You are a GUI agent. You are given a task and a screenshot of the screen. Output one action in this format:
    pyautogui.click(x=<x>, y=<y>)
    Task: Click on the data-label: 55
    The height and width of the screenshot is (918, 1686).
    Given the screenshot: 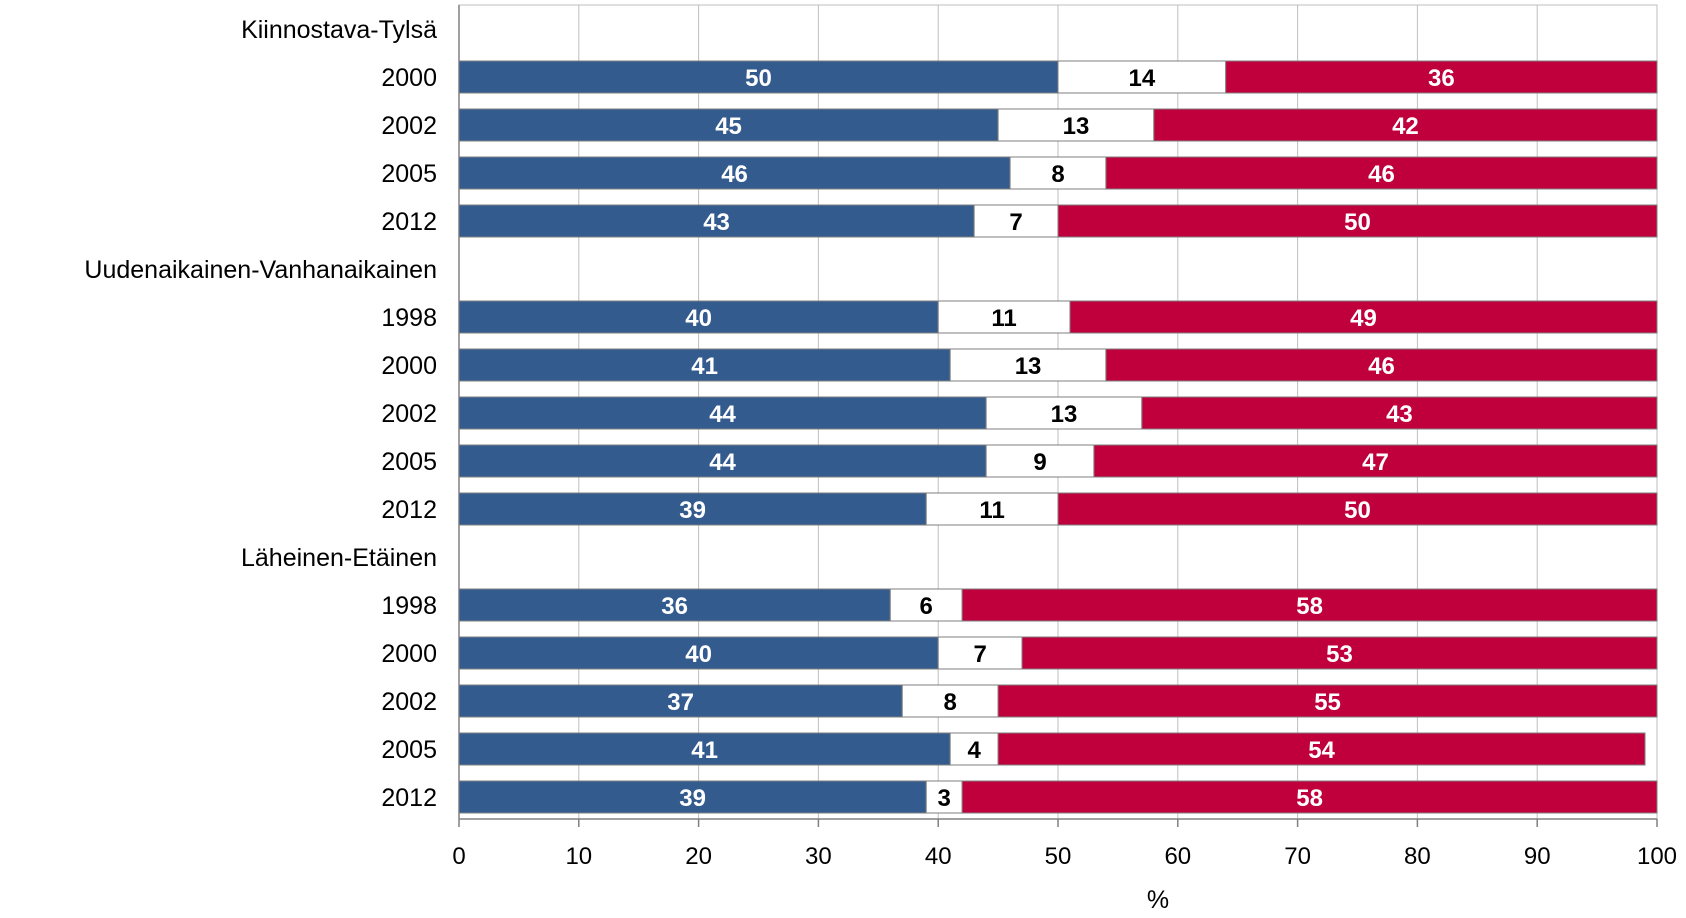 What is the action you would take?
    pyautogui.click(x=1327, y=702)
    